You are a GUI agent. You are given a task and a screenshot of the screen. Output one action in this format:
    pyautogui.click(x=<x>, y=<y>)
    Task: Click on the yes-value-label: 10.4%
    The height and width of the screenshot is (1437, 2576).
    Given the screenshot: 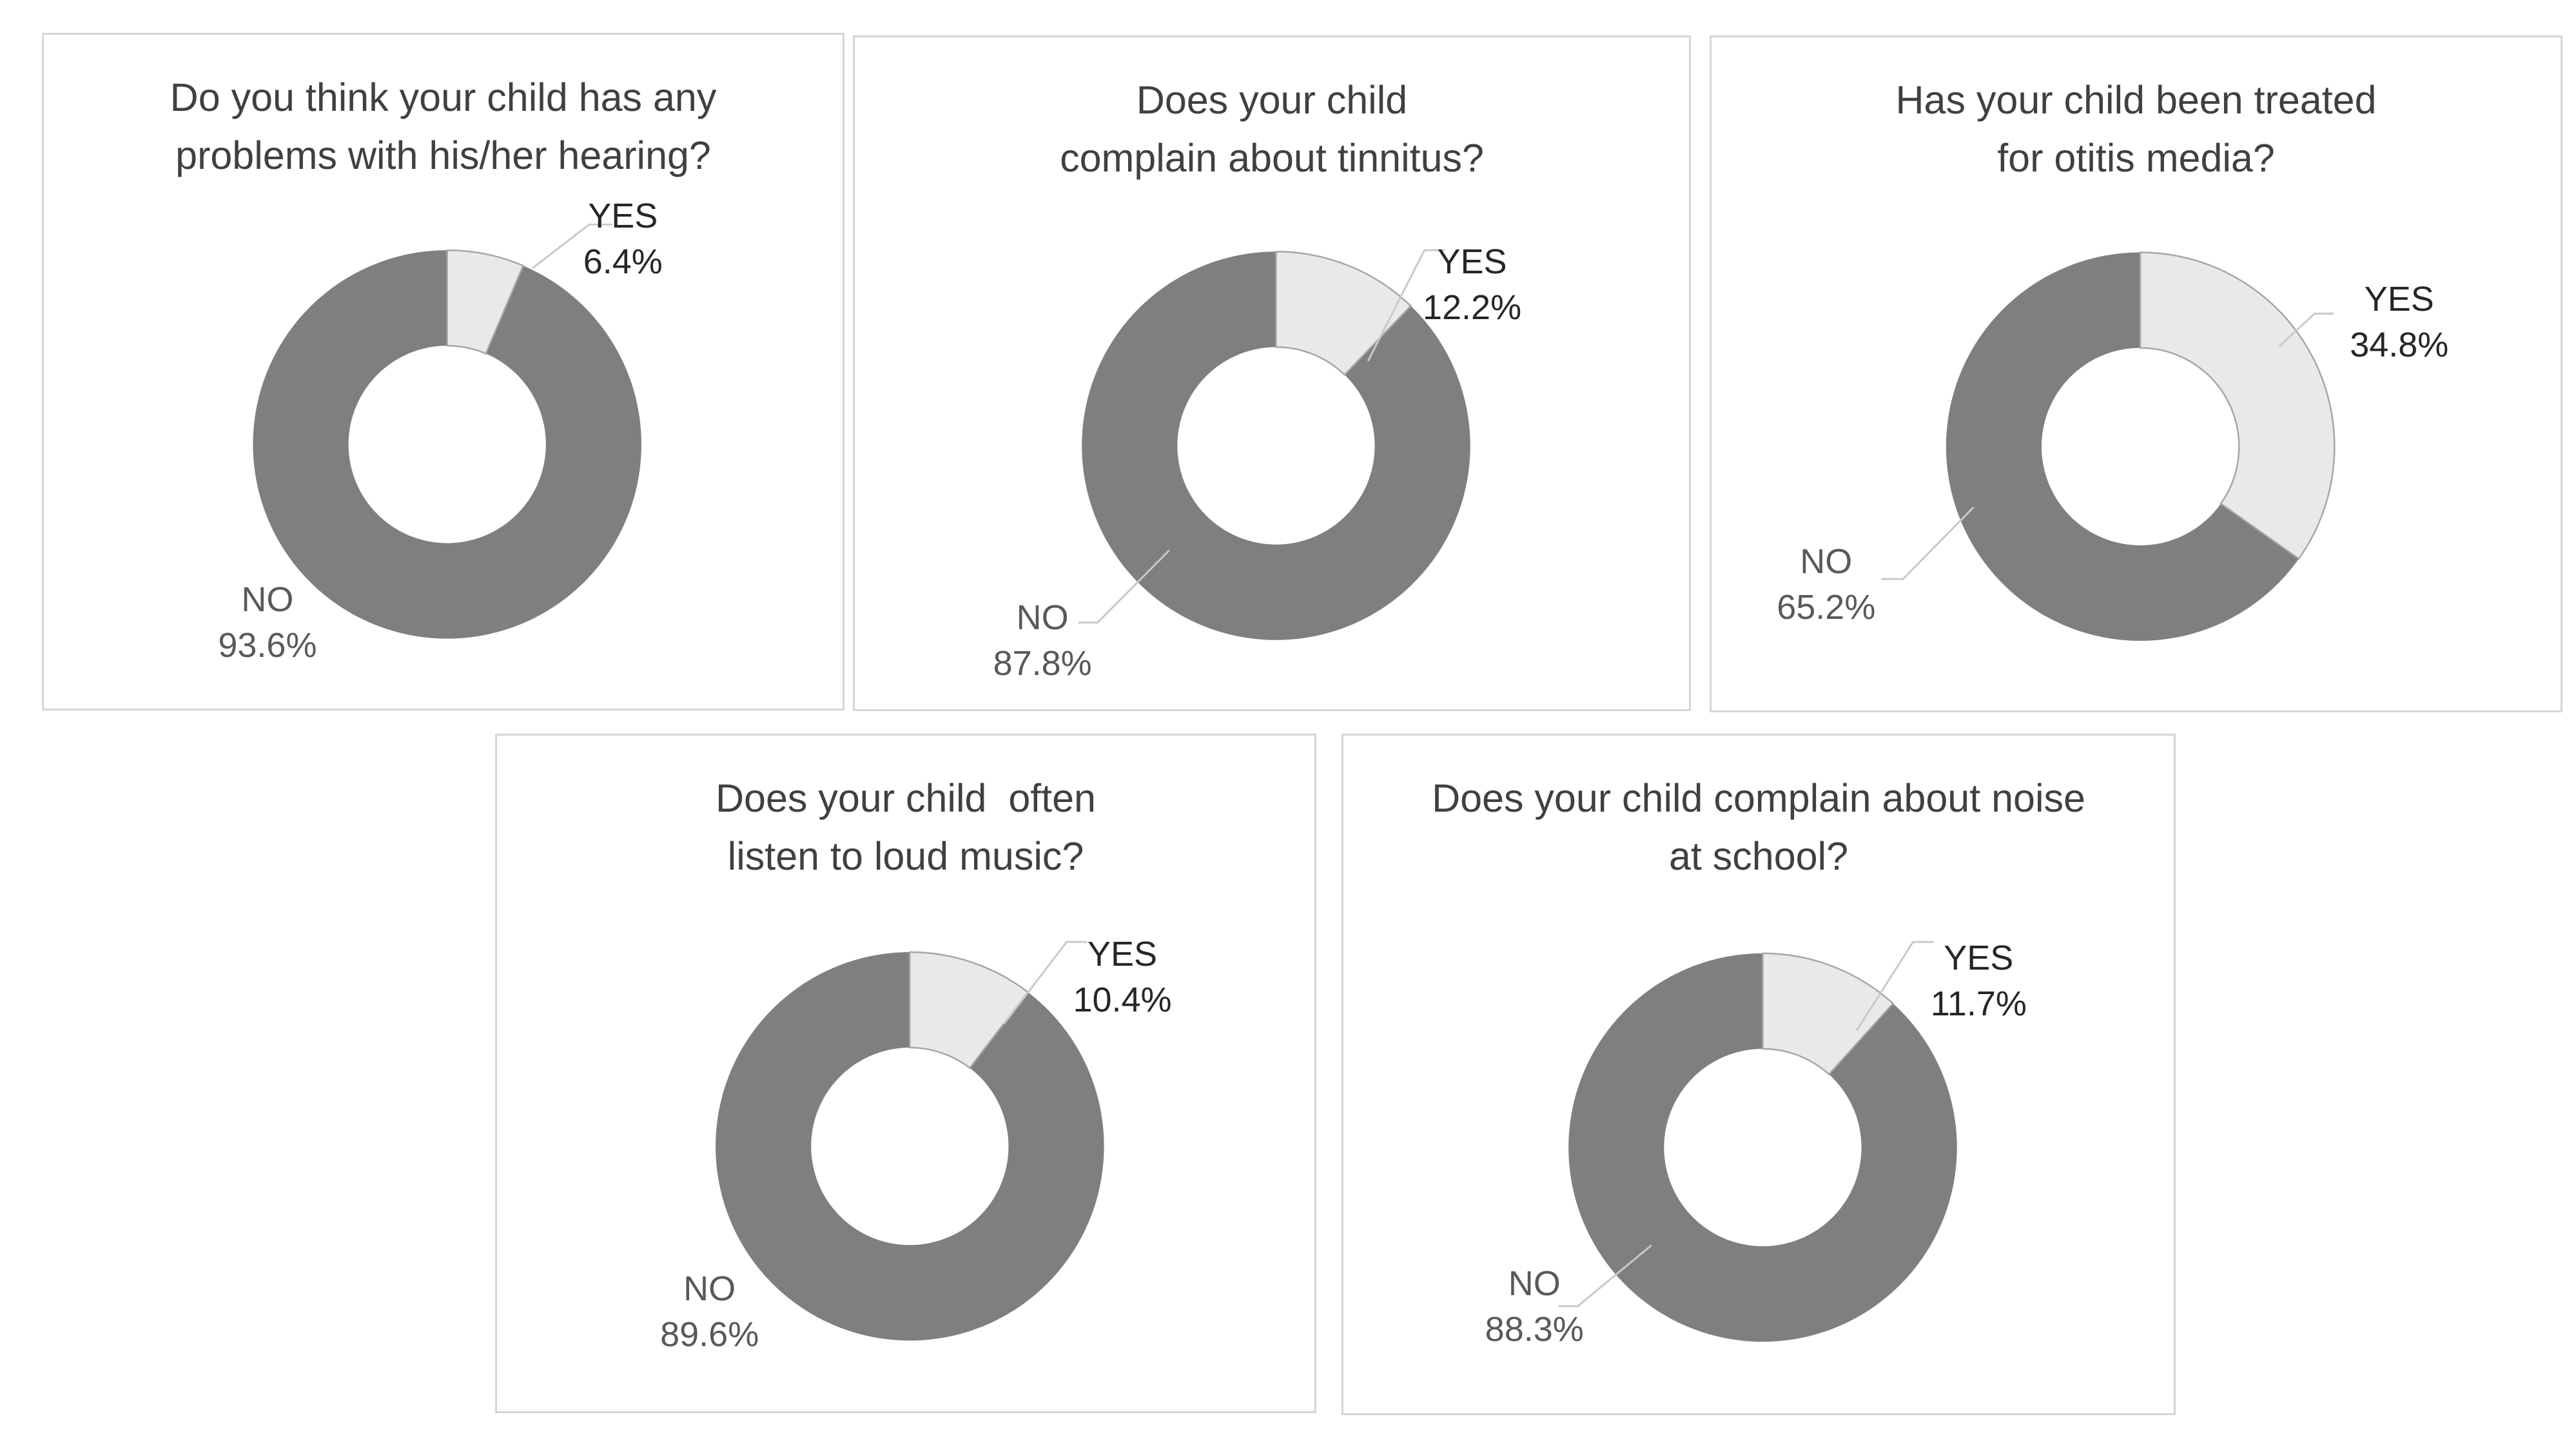 What is the action you would take?
    pyautogui.click(x=1122, y=1000)
    